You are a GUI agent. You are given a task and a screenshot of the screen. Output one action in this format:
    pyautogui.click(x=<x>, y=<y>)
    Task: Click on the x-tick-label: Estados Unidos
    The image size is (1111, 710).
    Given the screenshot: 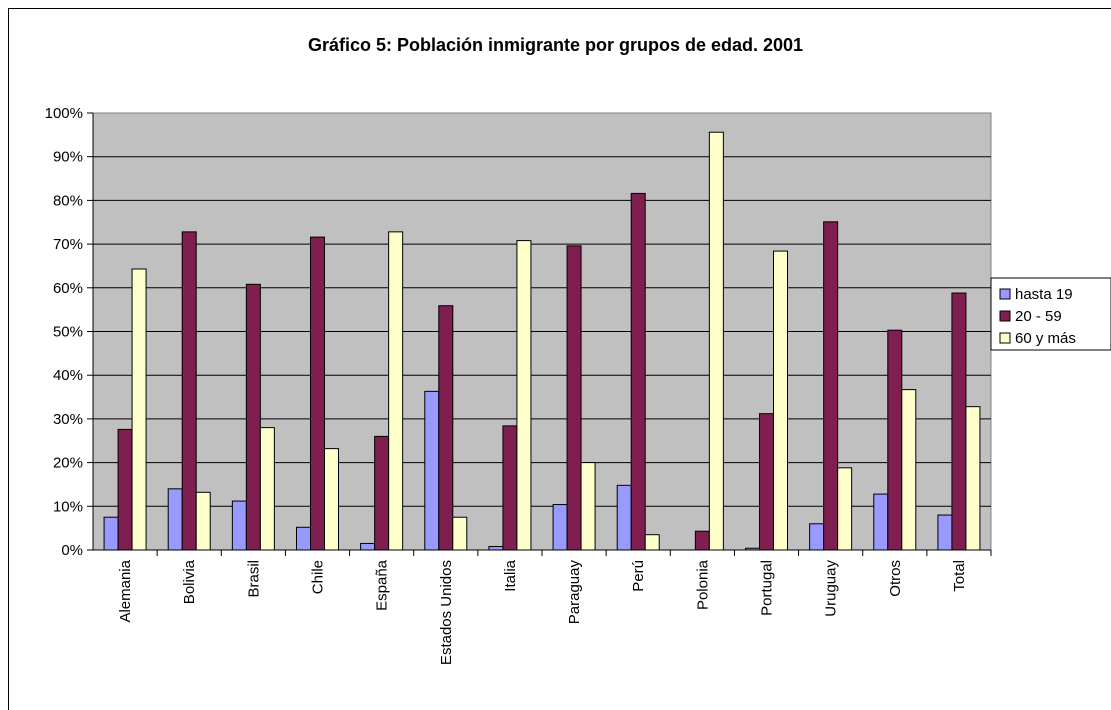 What is the action you would take?
    pyautogui.click(x=446, y=612)
    